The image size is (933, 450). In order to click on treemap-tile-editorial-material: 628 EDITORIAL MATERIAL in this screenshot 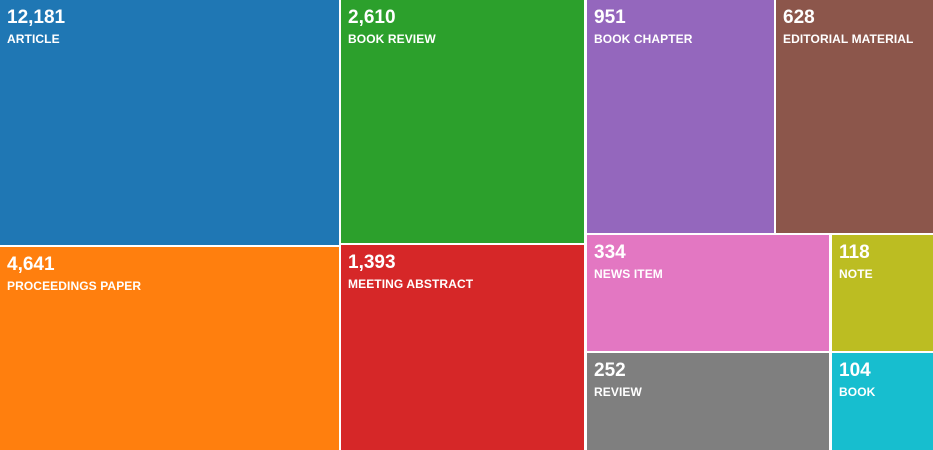, I will do `click(854, 116)`.